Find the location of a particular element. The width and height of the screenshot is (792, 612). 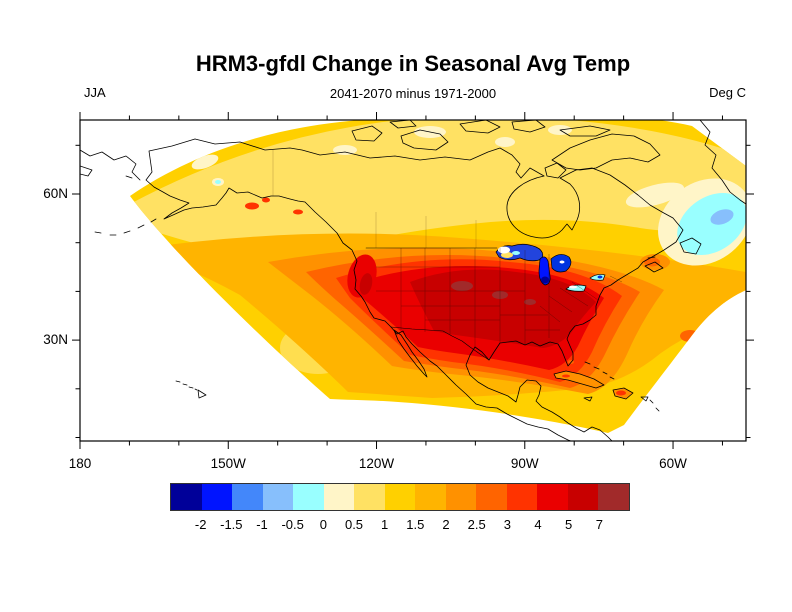

colorbar-boundary-label: 5 is located at coordinates (569, 524).